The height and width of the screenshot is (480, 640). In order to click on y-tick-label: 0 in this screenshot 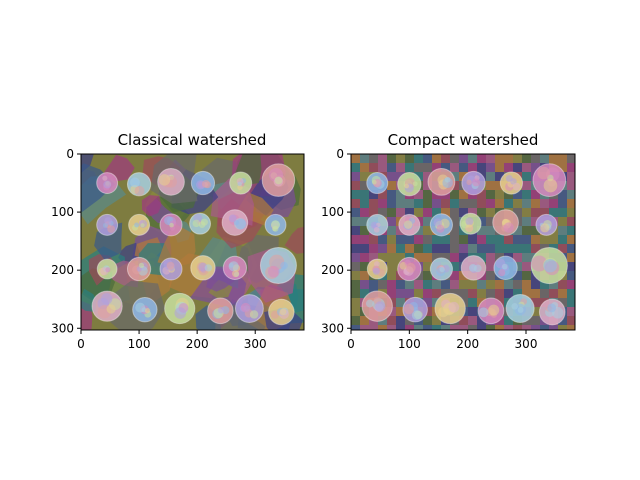, I will do `click(70, 154)`.